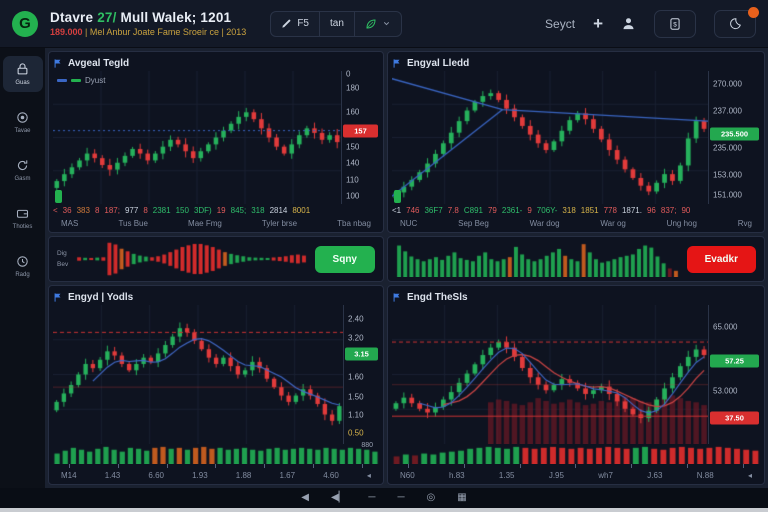 This screenshot has width=768, height=512. I want to click on add-icon: +, so click(598, 23).